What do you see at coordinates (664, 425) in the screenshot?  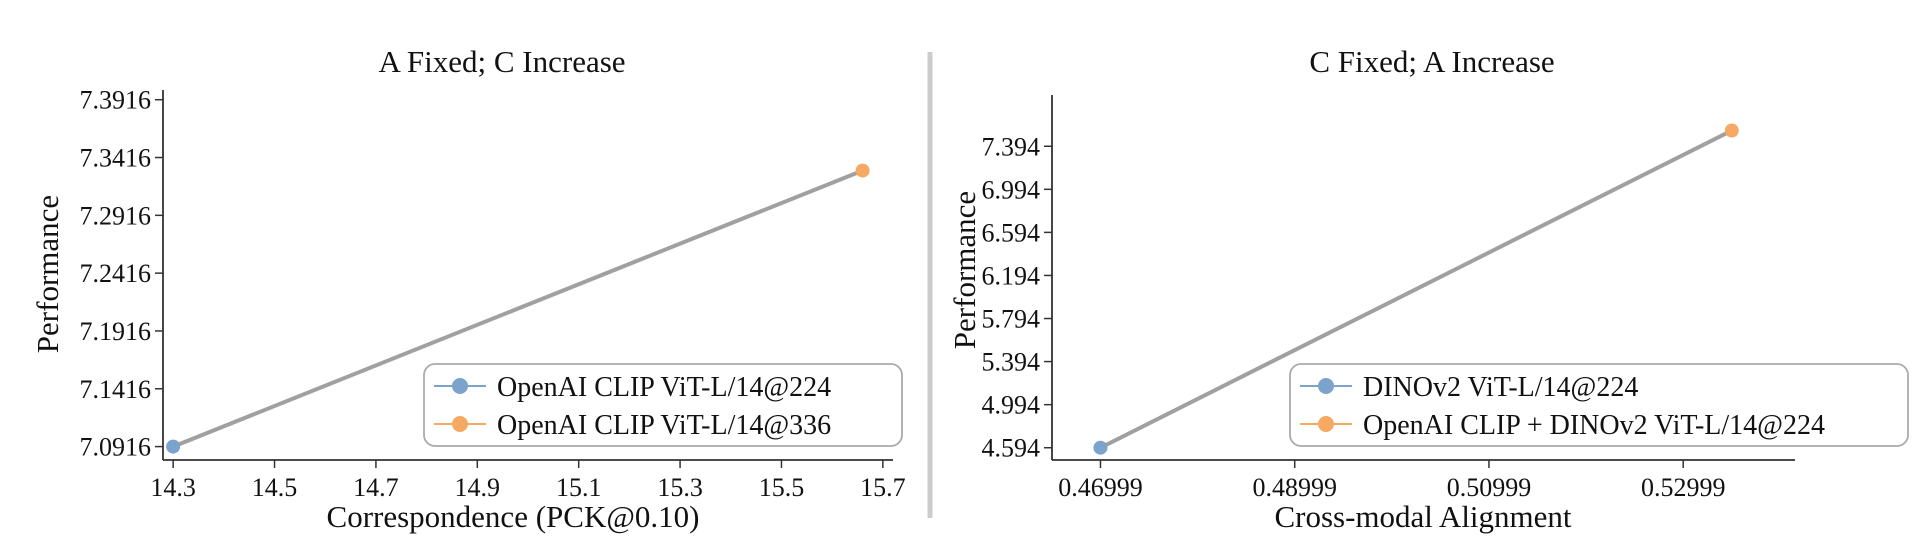 I see `chart-left-legend-label-2: OpenAI CLIP ViT-L/14@336` at bounding box center [664, 425].